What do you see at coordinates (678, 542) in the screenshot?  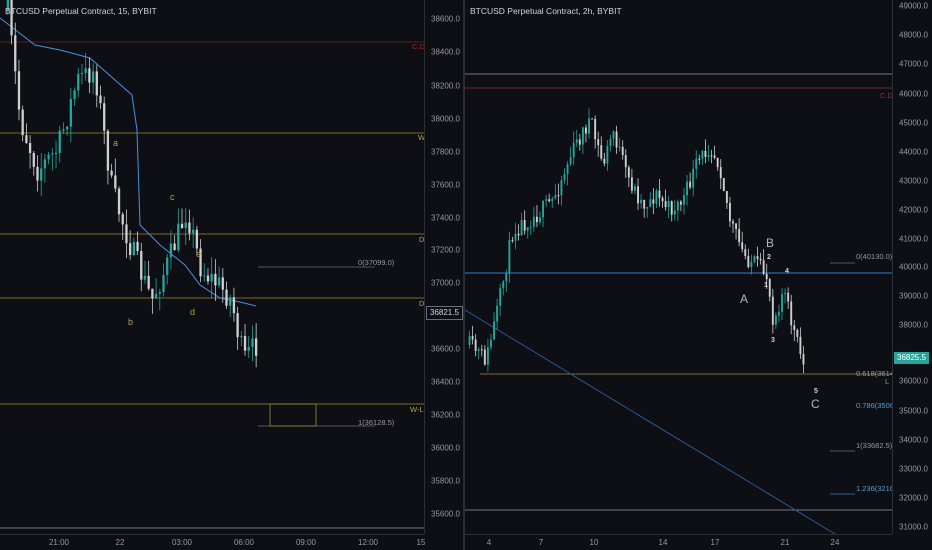 I see `time-axis: 4 7 10 14 17 21 24` at bounding box center [678, 542].